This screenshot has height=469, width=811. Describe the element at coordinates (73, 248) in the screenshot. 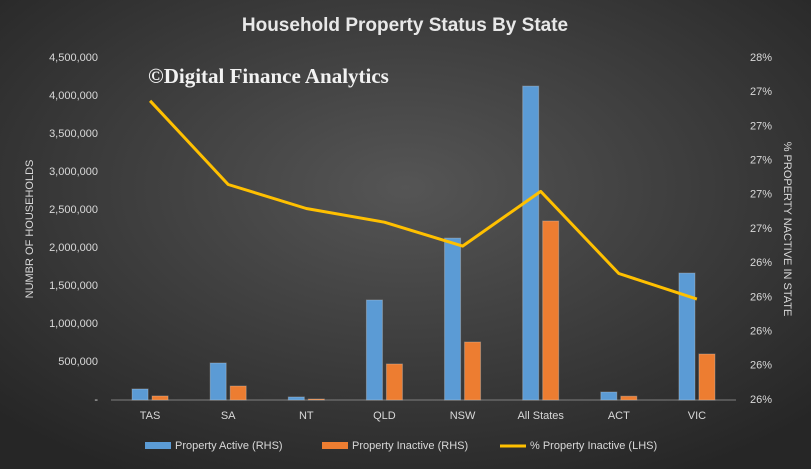

I see `y-tick-label: 2,000,000` at that location.